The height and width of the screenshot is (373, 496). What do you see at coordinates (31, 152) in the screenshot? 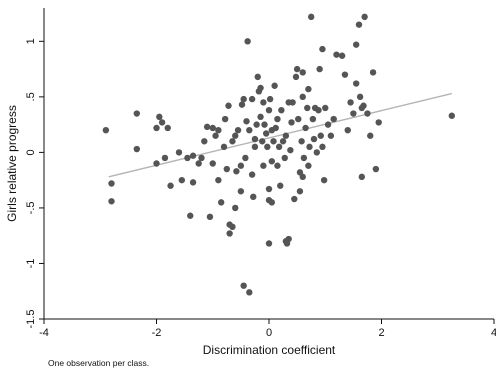
I see `y-tick-label: 0` at bounding box center [31, 152].